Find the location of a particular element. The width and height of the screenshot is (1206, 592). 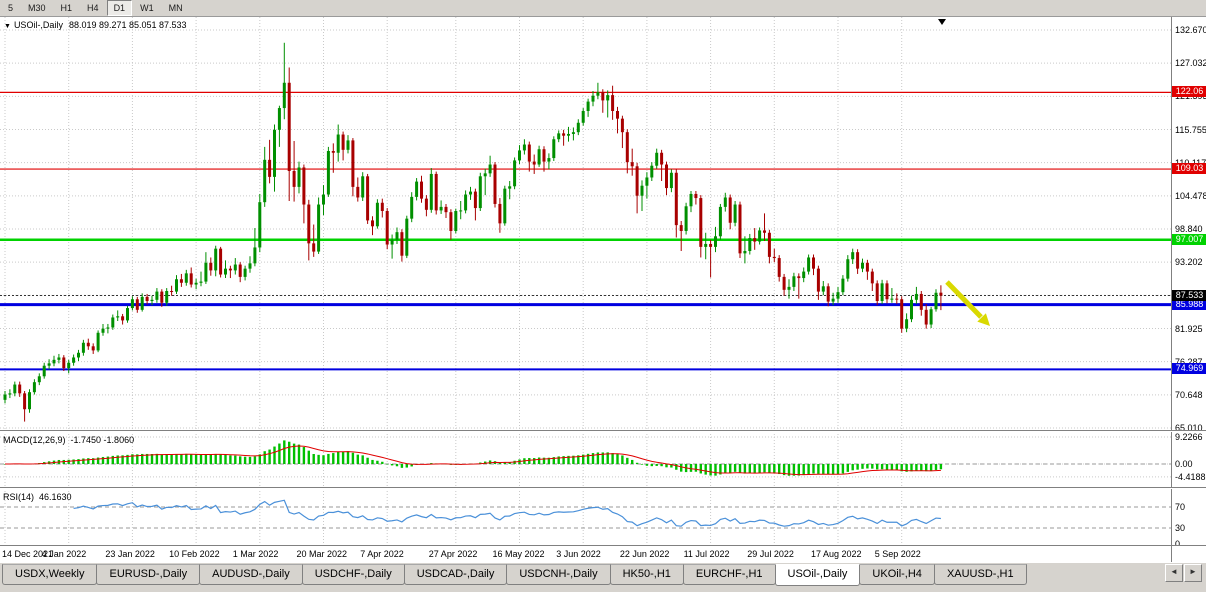

tab-xauusd-h1: XAUUSD-,H1 is located at coordinates (980, 574).